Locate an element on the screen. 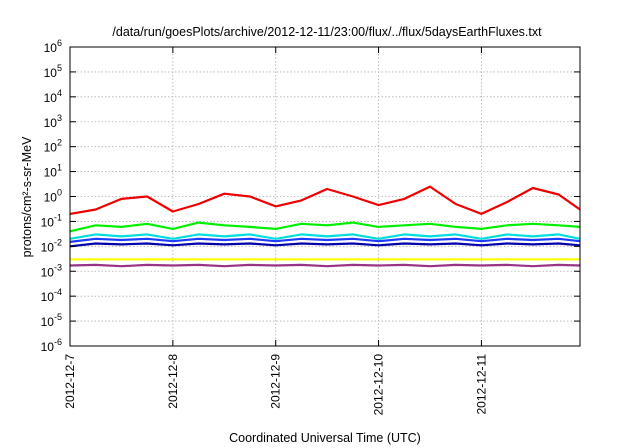 The image size is (640, 448). x-tick-label: 2012-12-7 is located at coordinates (70, 381).